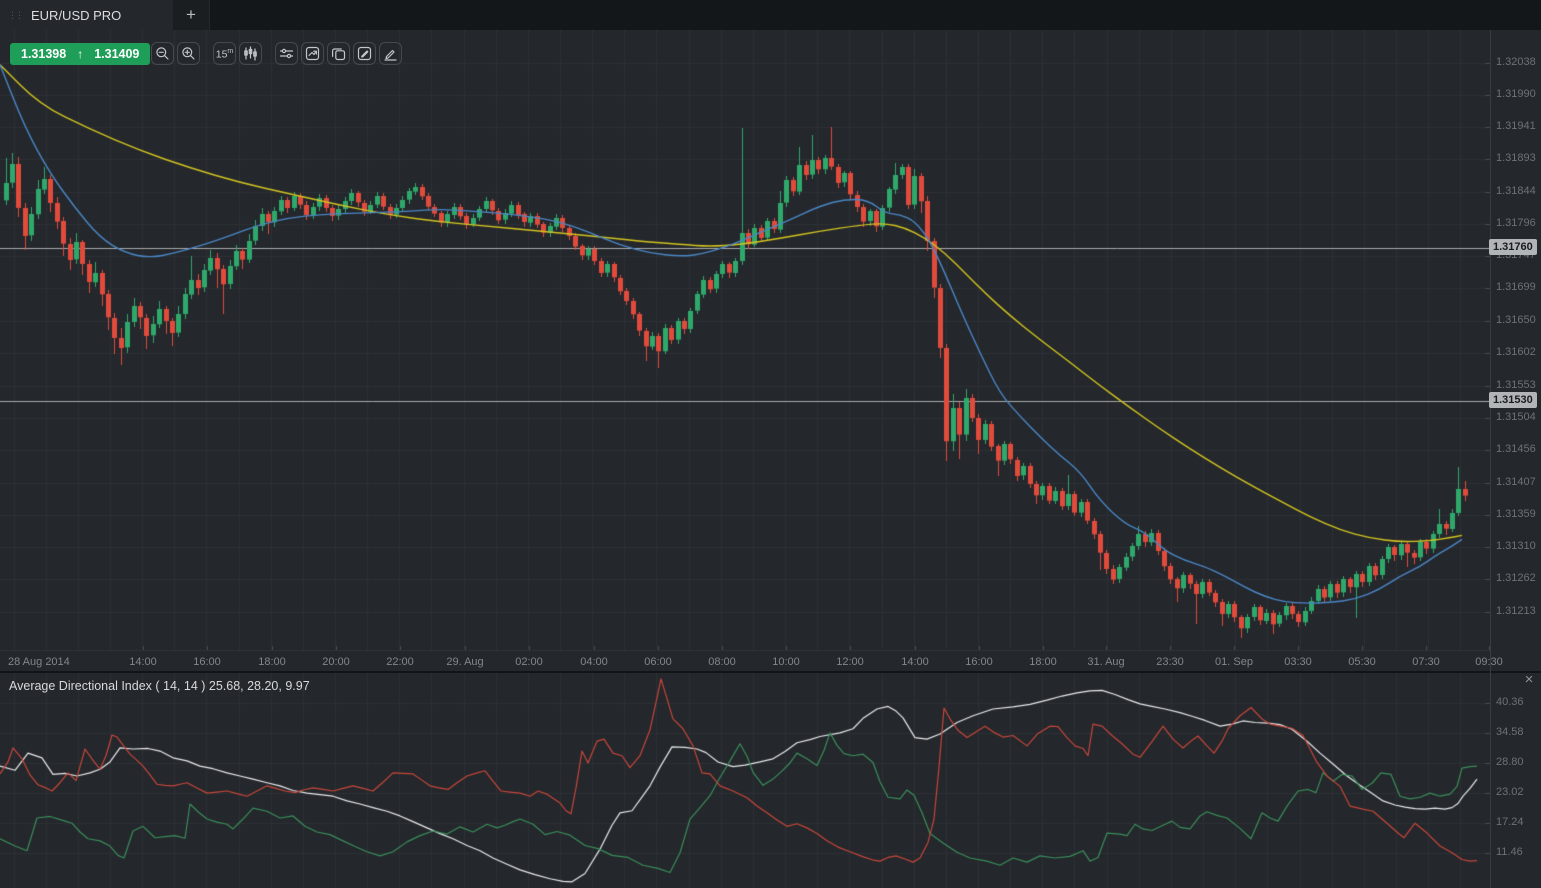 The height and width of the screenshot is (888, 1541). I want to click on time-axis-label: 01. Sep, so click(1234, 662).